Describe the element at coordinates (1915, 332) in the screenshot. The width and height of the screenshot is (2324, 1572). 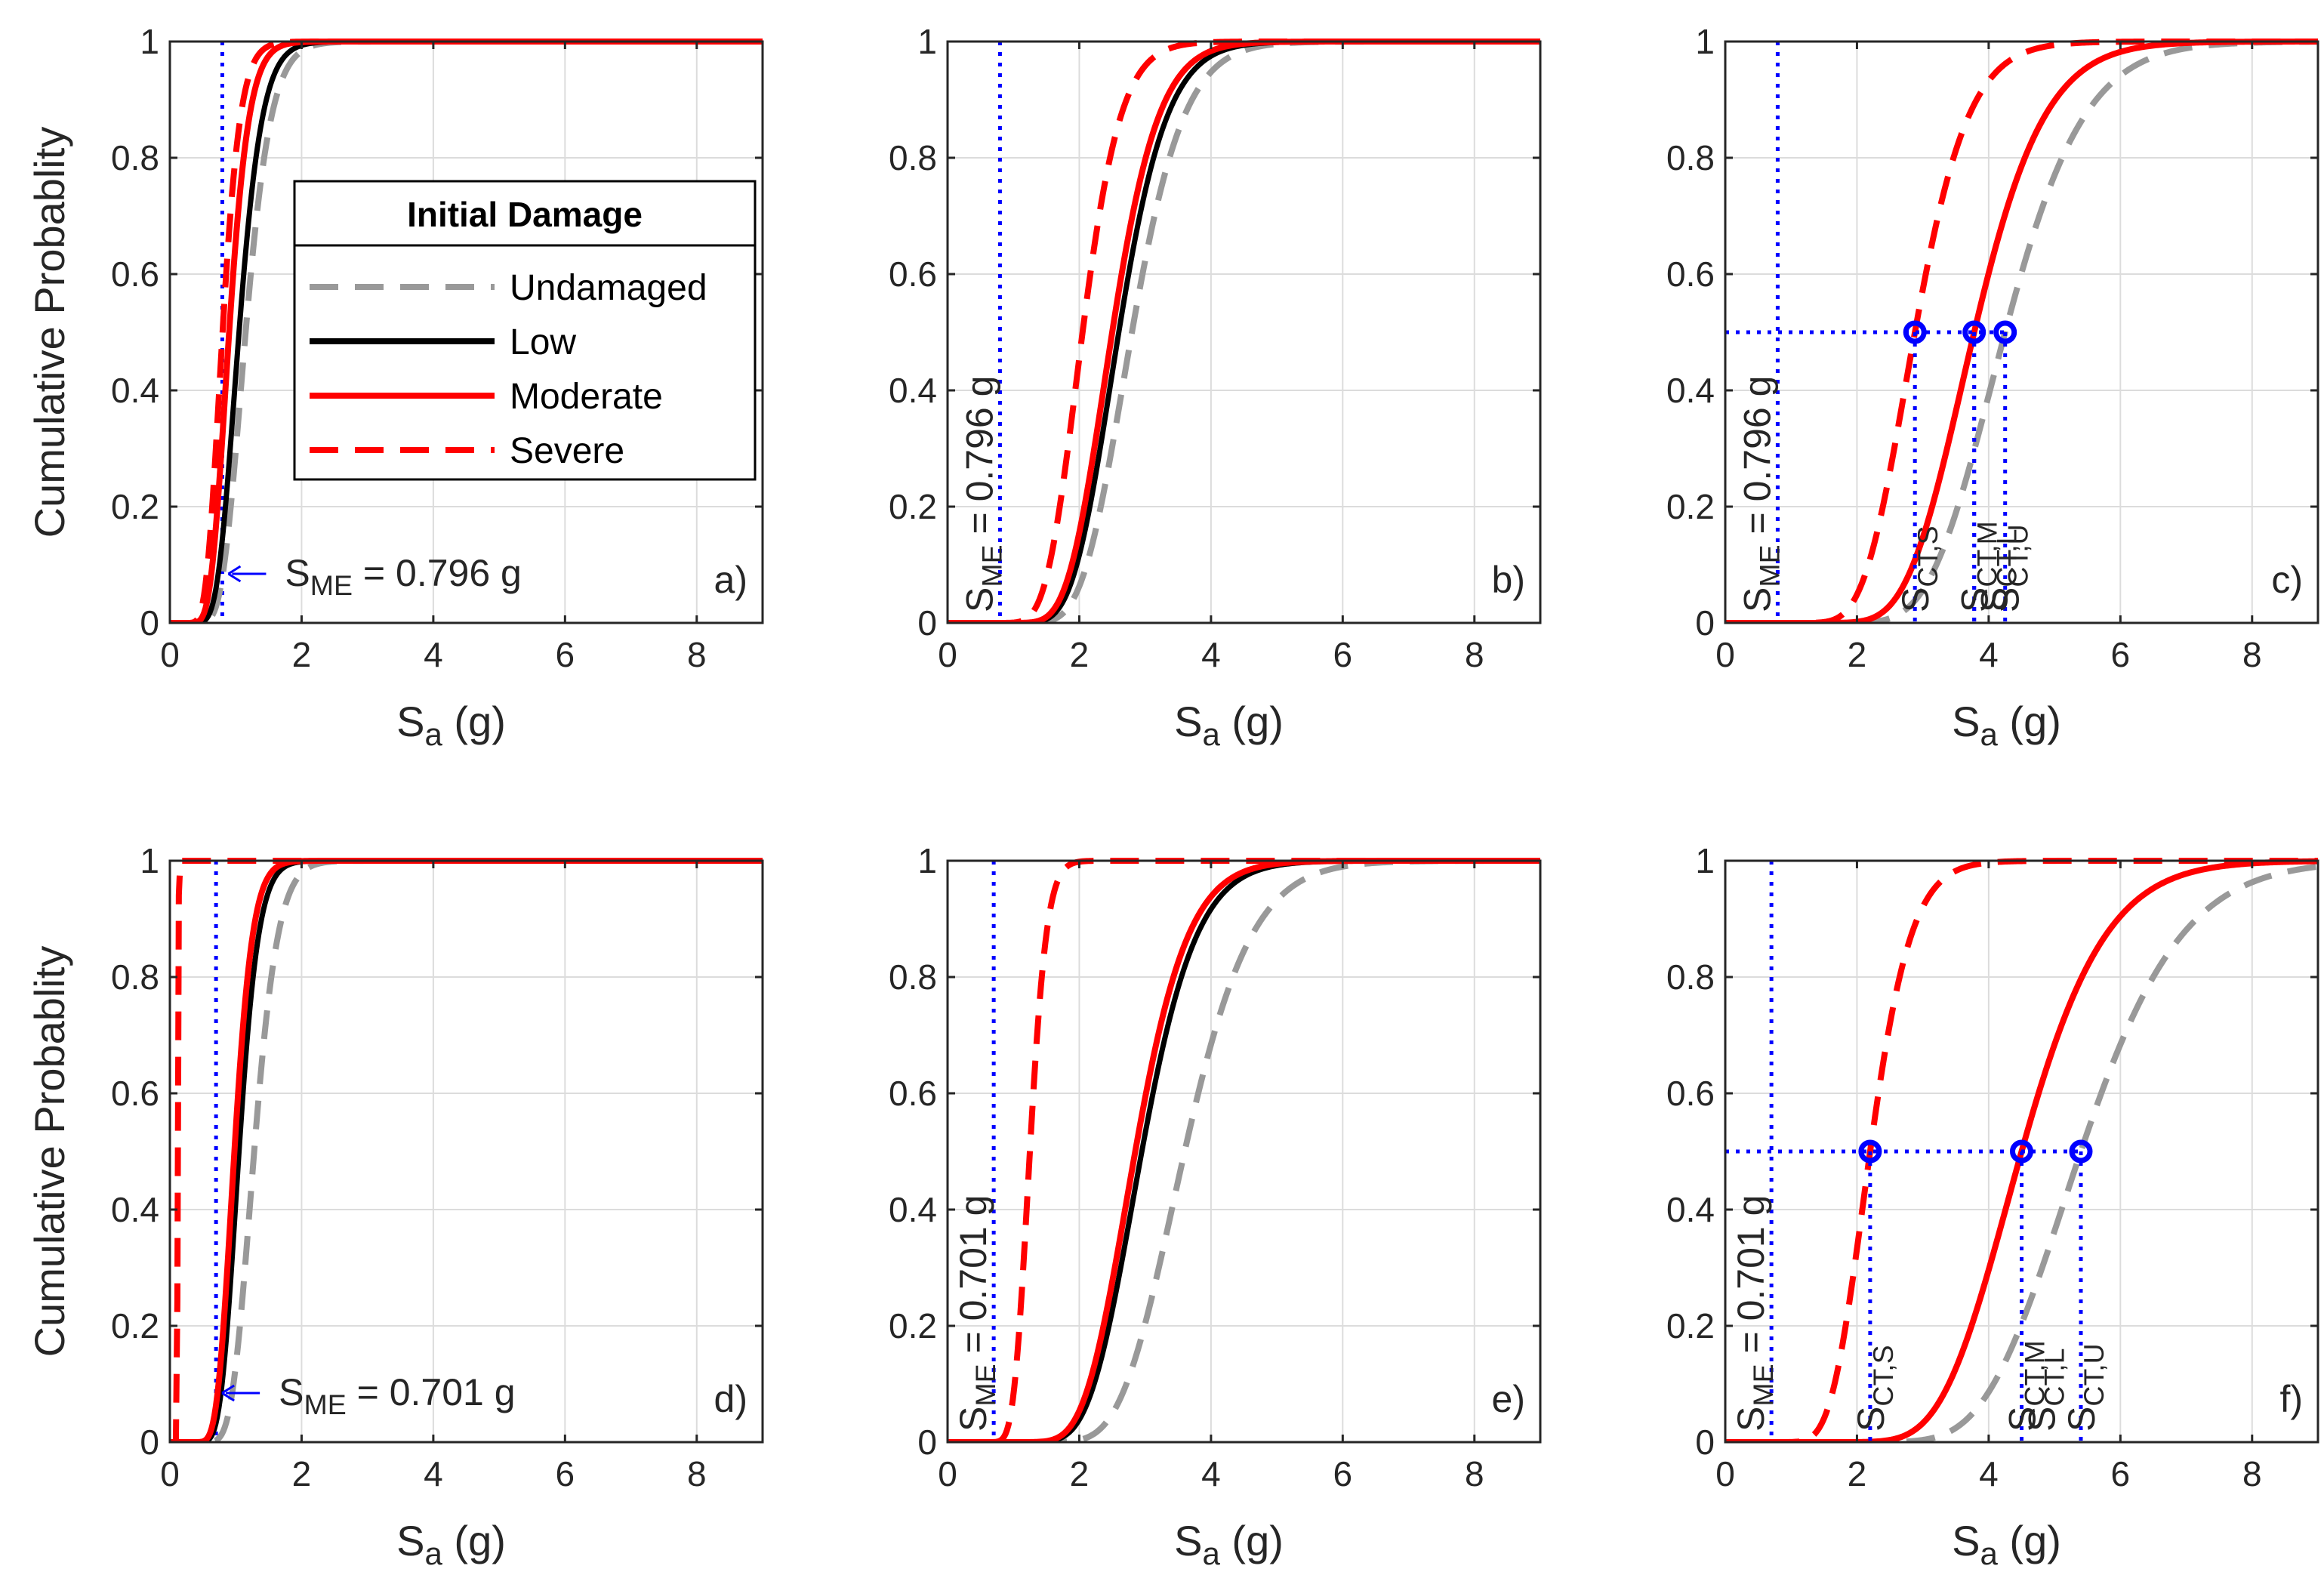
I see `median-marker-severe` at that location.